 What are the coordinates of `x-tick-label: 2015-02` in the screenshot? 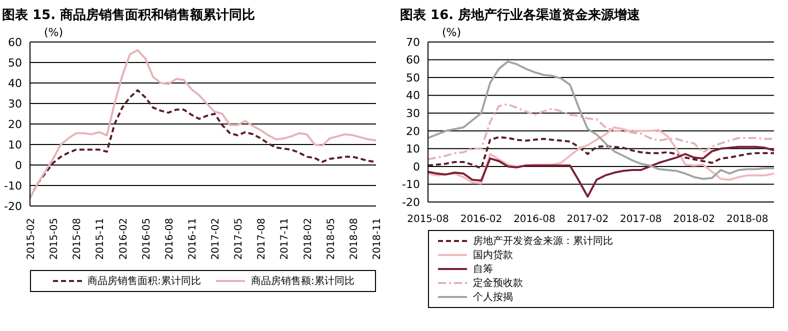 It's located at (31, 239).